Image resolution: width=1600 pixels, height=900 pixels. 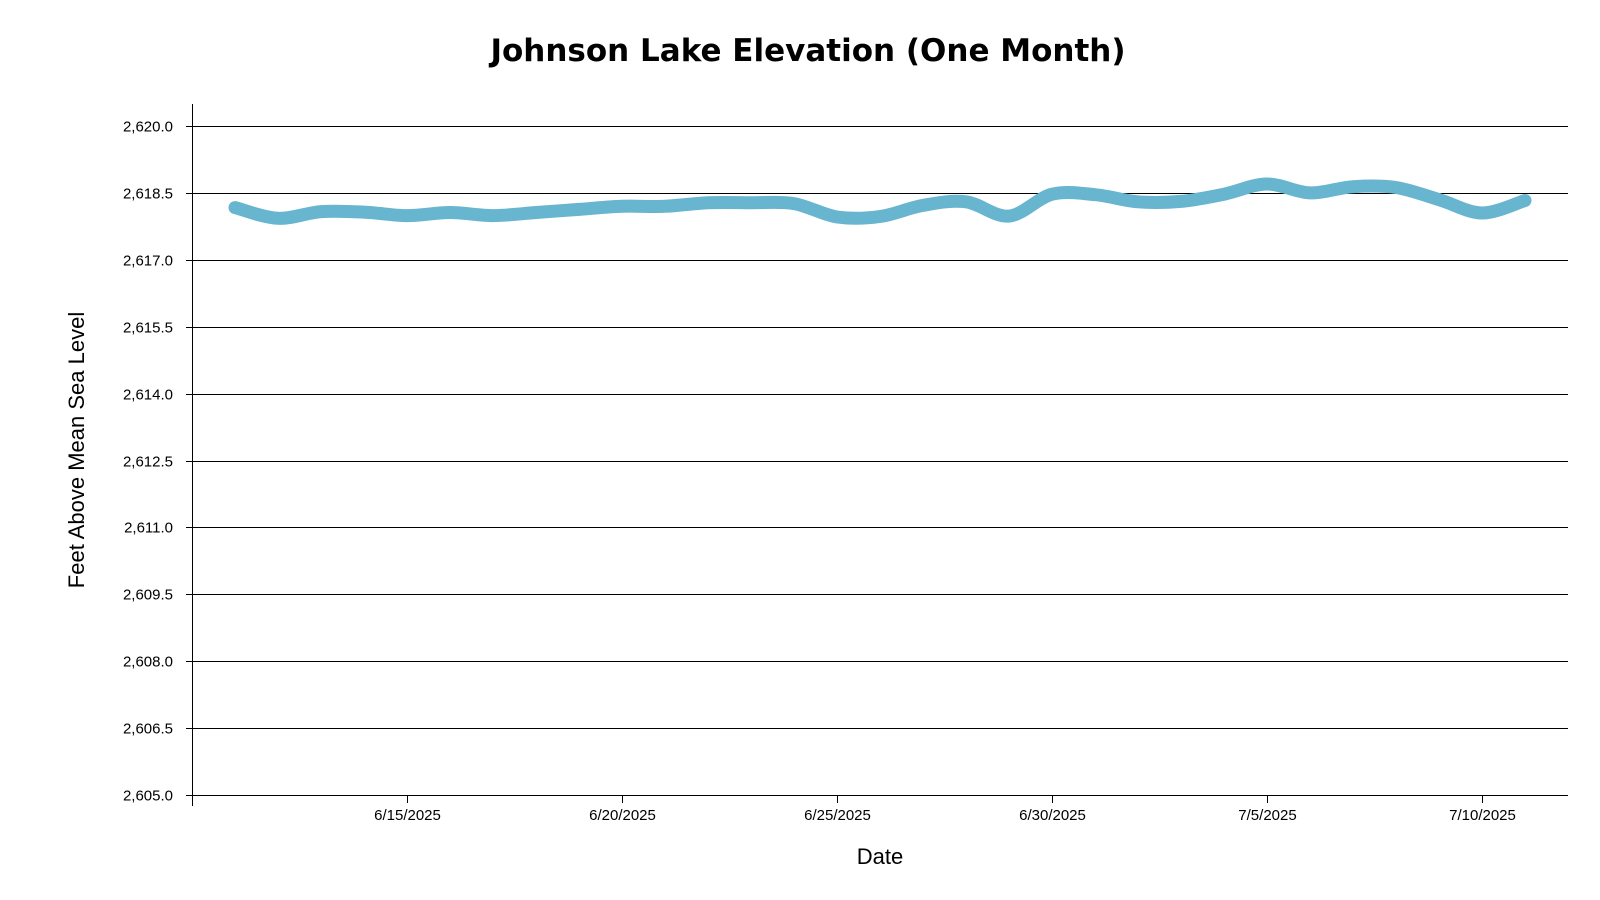 What do you see at coordinates (1267, 815) in the screenshot?
I see `x-tick-label: 7/5/2025` at bounding box center [1267, 815].